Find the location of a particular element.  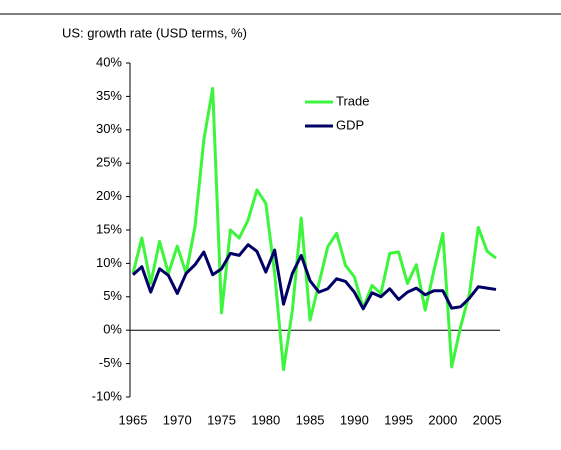

x-tick-label: 1990 is located at coordinates (354, 419).